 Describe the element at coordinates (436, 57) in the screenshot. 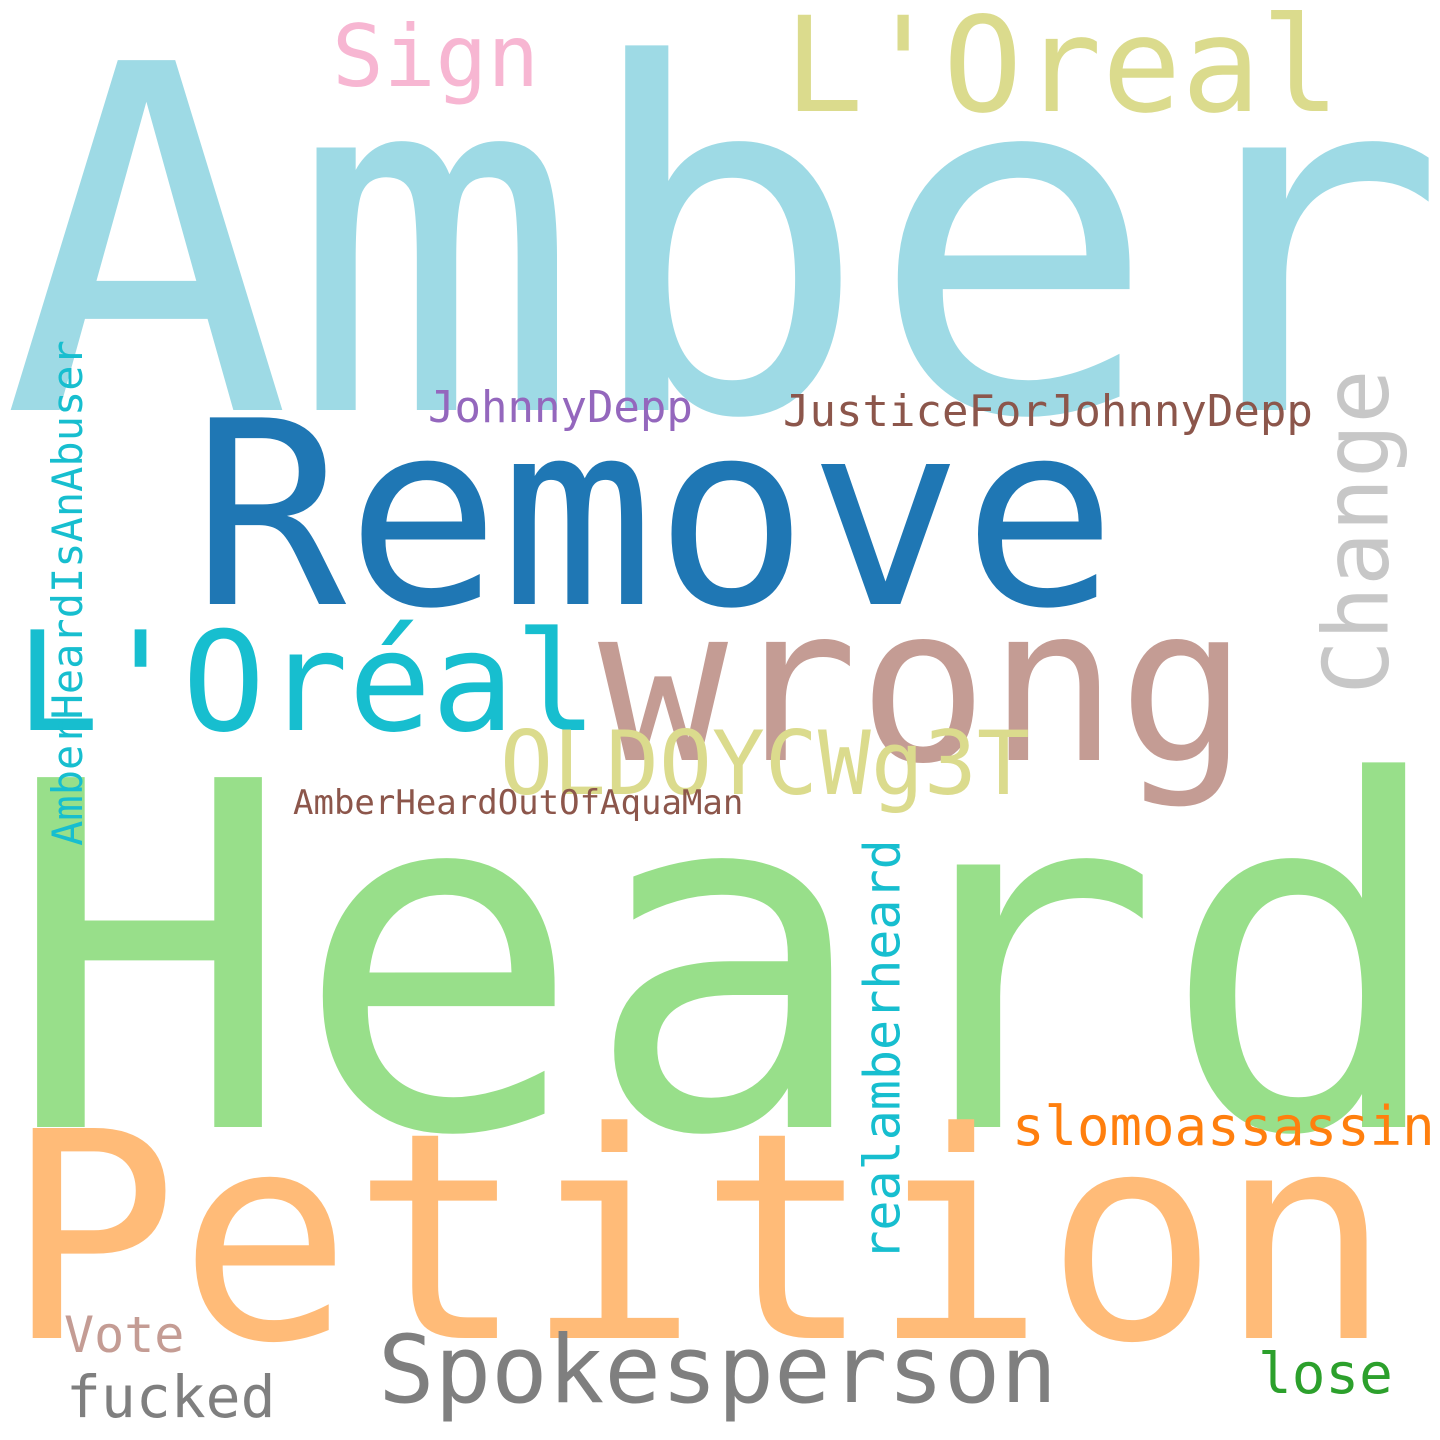

I see `word-sign: Sign` at that location.